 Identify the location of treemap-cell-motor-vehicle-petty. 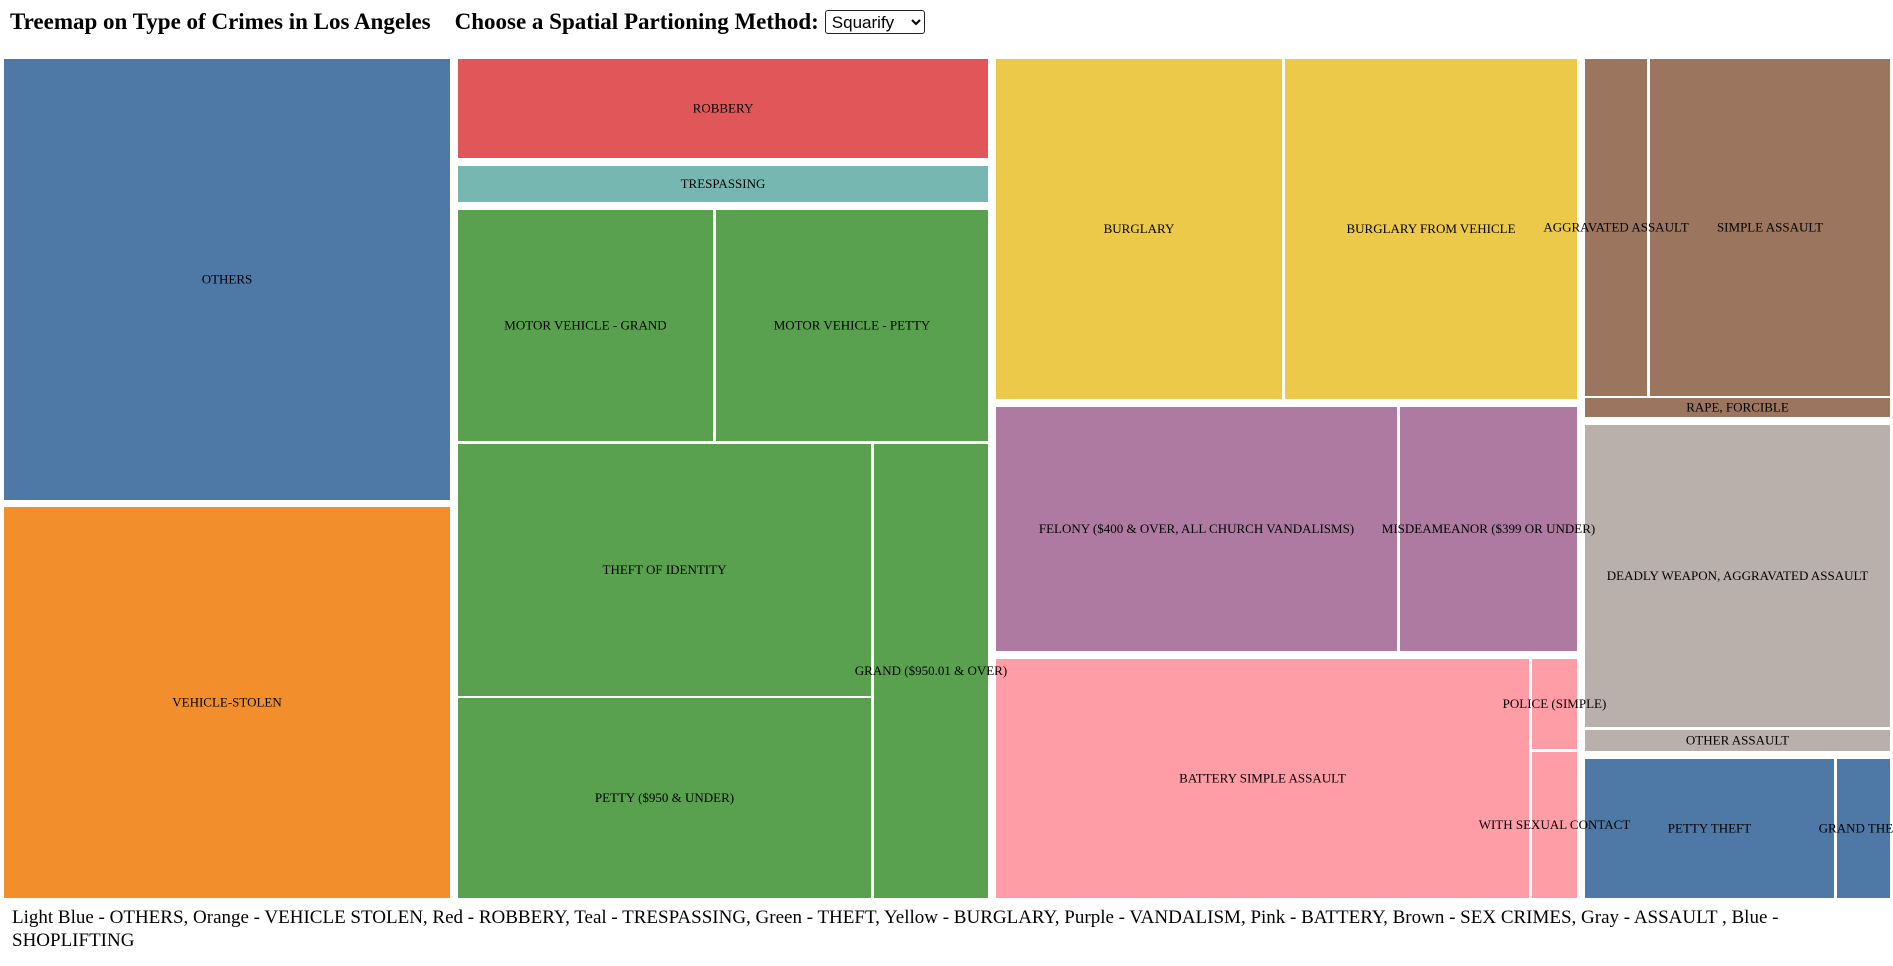
(852, 325).